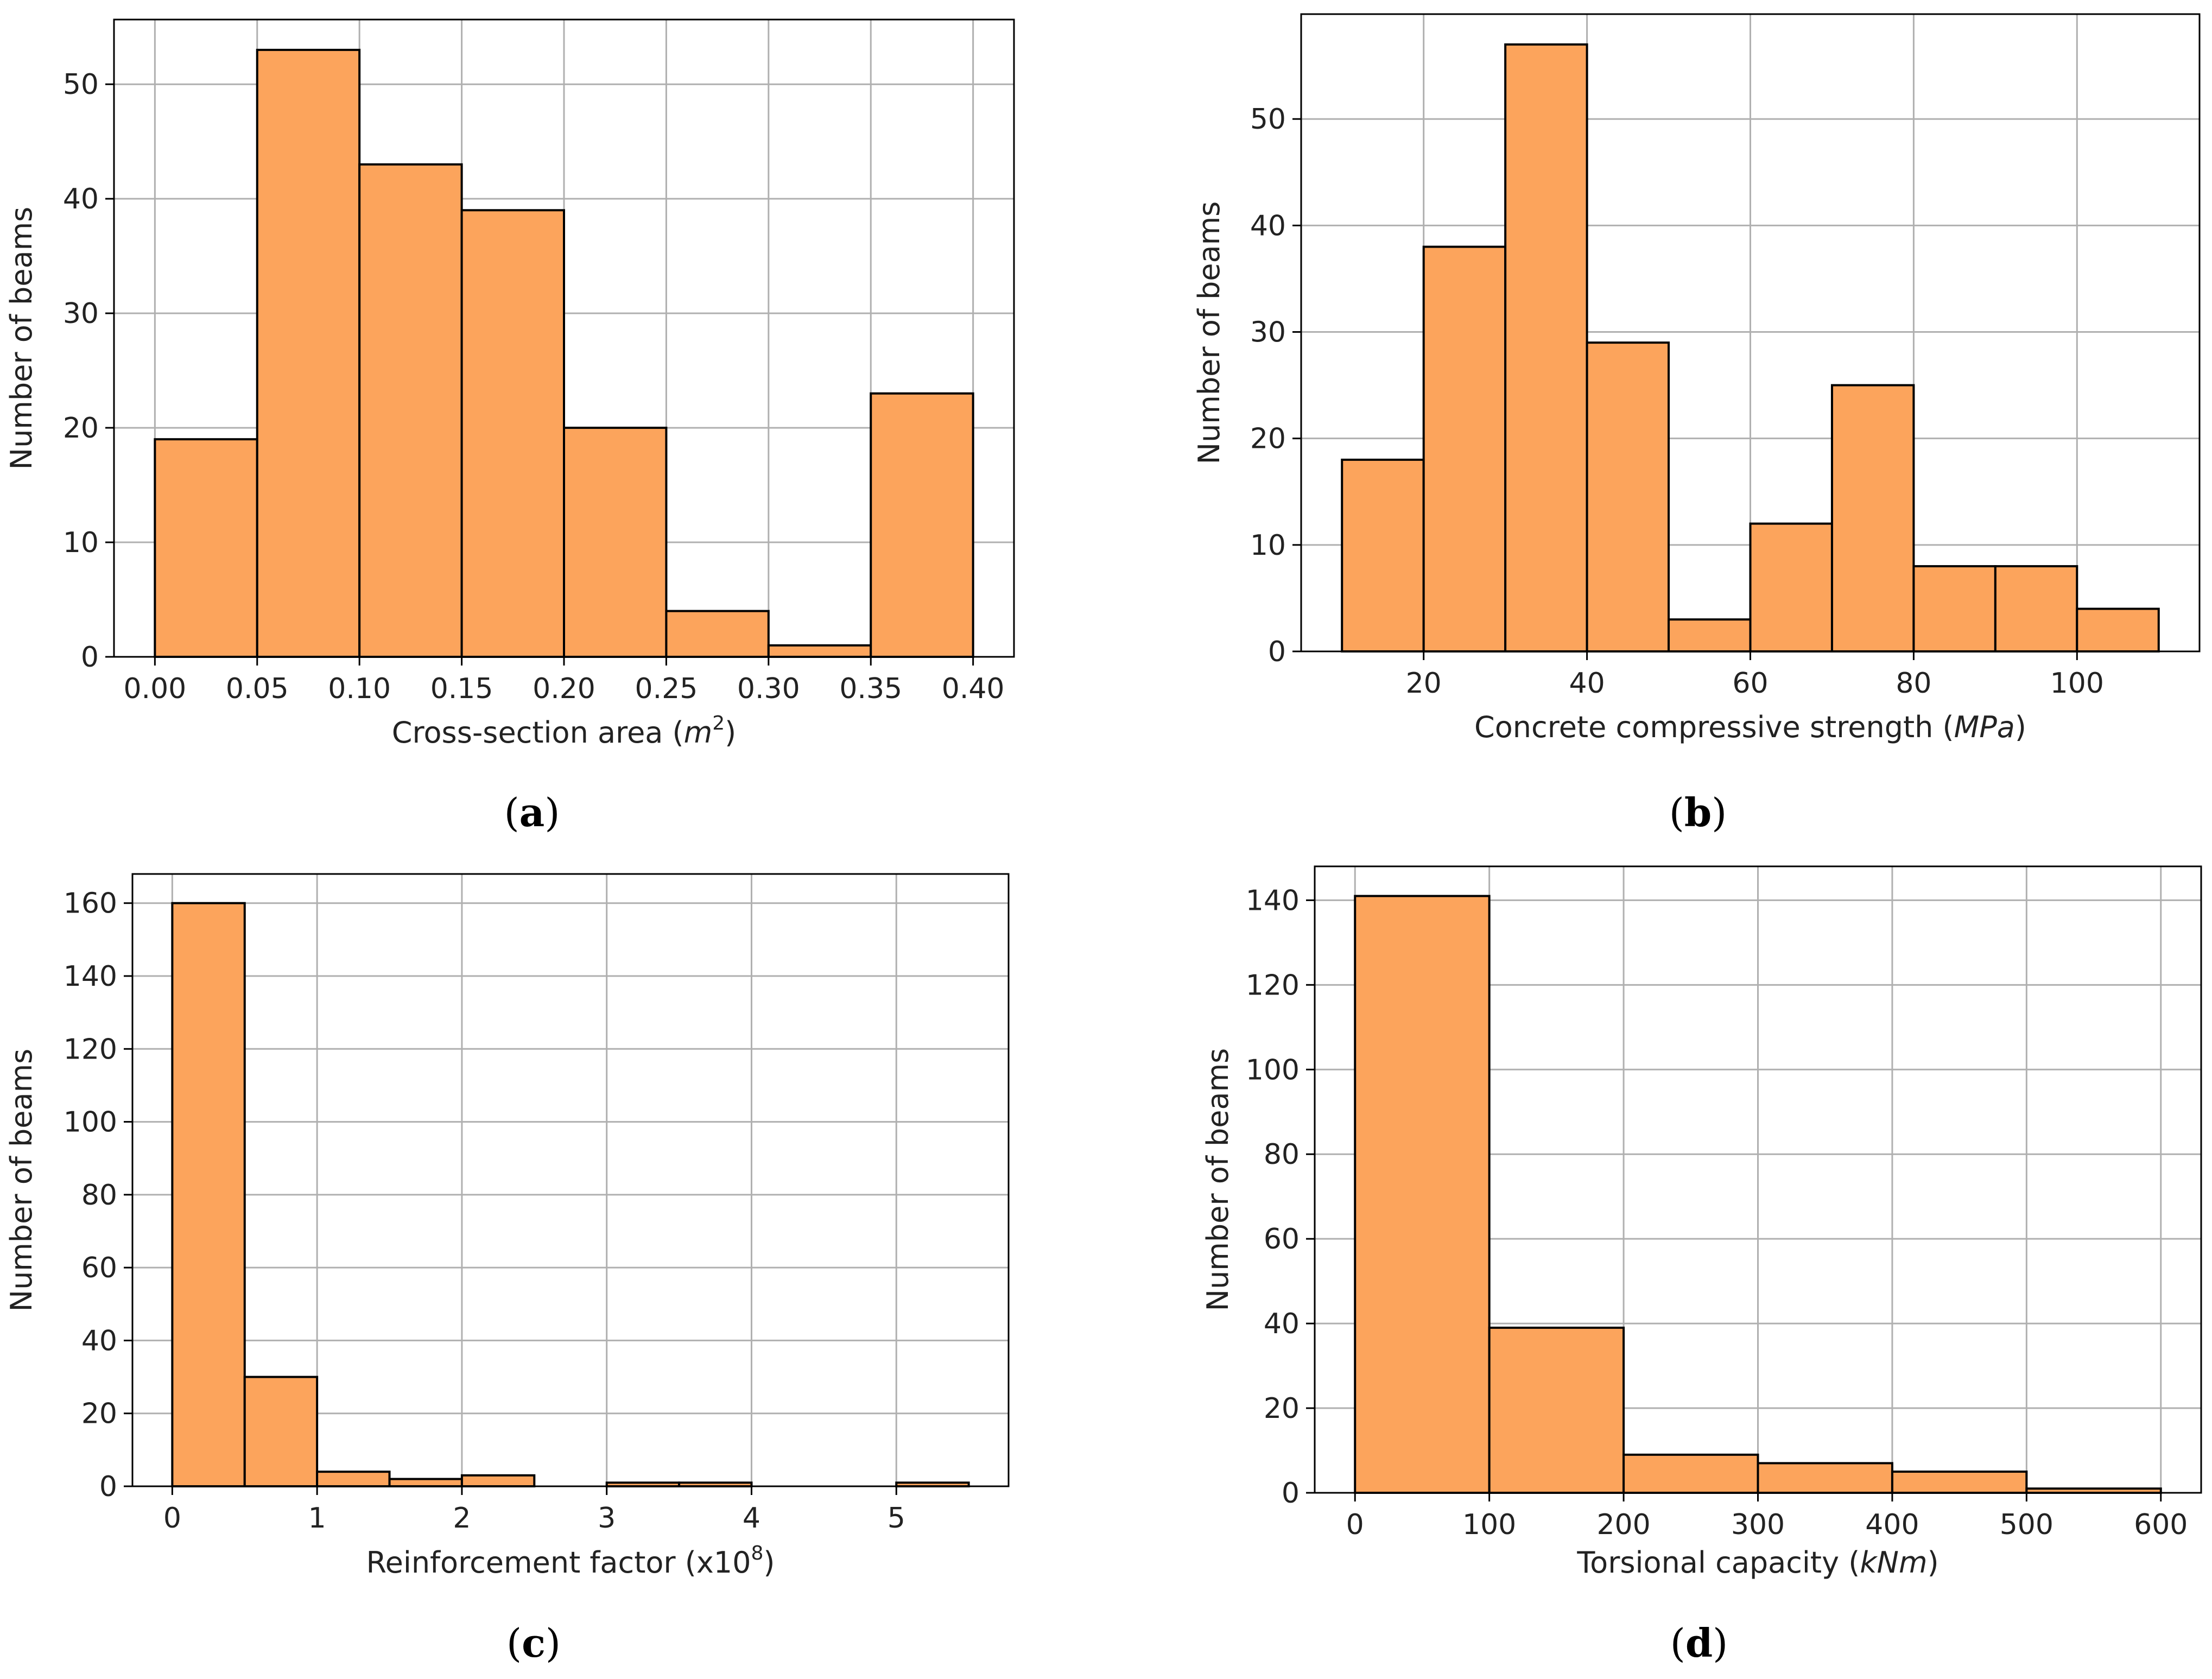 The image size is (2212, 1679). What do you see at coordinates (91, 976) in the screenshot?
I see `y-tick-label: 140` at bounding box center [91, 976].